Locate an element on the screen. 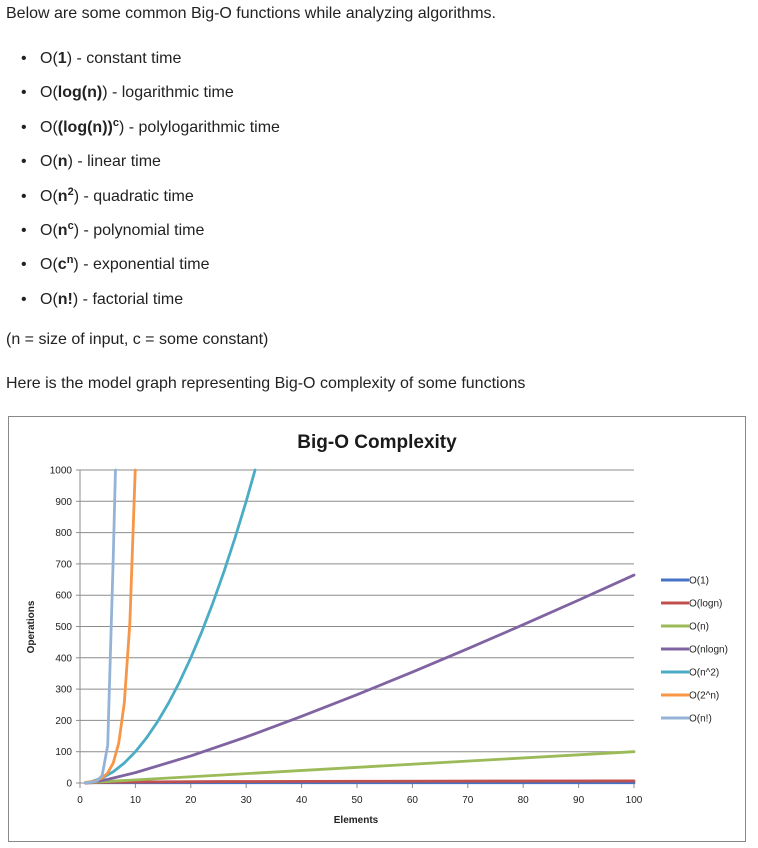 Image resolution: width=758 pixels, height=848 pixels. x-tick-label: 0 is located at coordinates (80, 800).